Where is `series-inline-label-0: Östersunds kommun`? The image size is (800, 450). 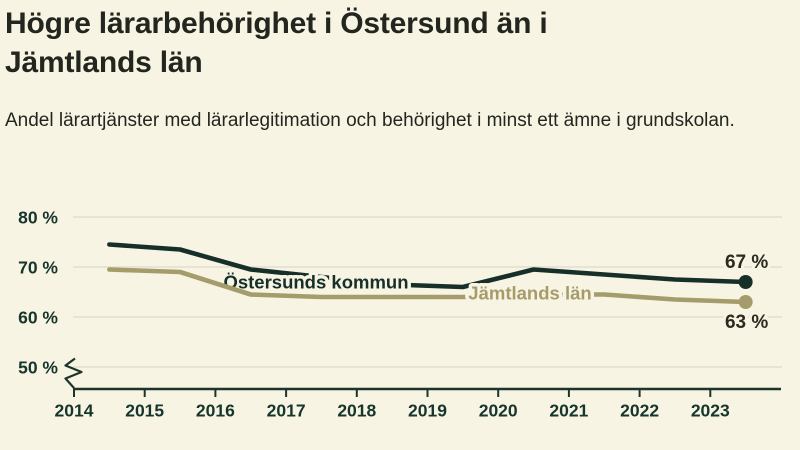 series-inline-label-0: Östersunds kommun is located at coordinates (315, 282).